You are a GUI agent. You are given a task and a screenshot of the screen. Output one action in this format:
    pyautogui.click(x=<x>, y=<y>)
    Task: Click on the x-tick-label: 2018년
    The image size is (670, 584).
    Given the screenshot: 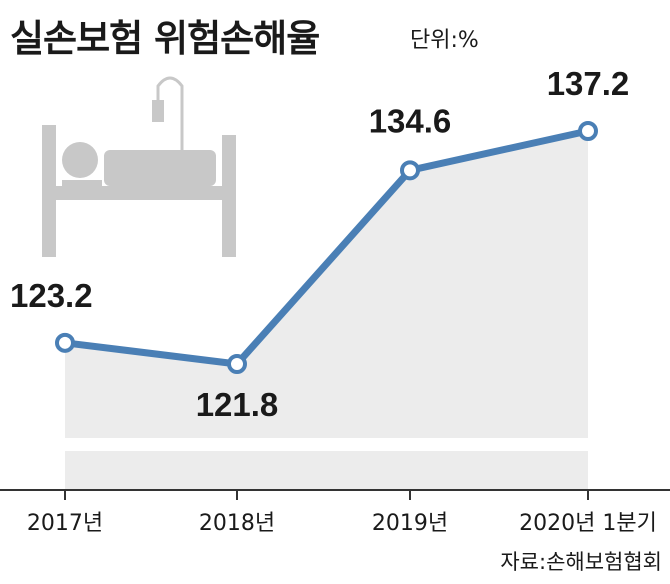 What is the action you would take?
    pyautogui.click(x=237, y=523)
    